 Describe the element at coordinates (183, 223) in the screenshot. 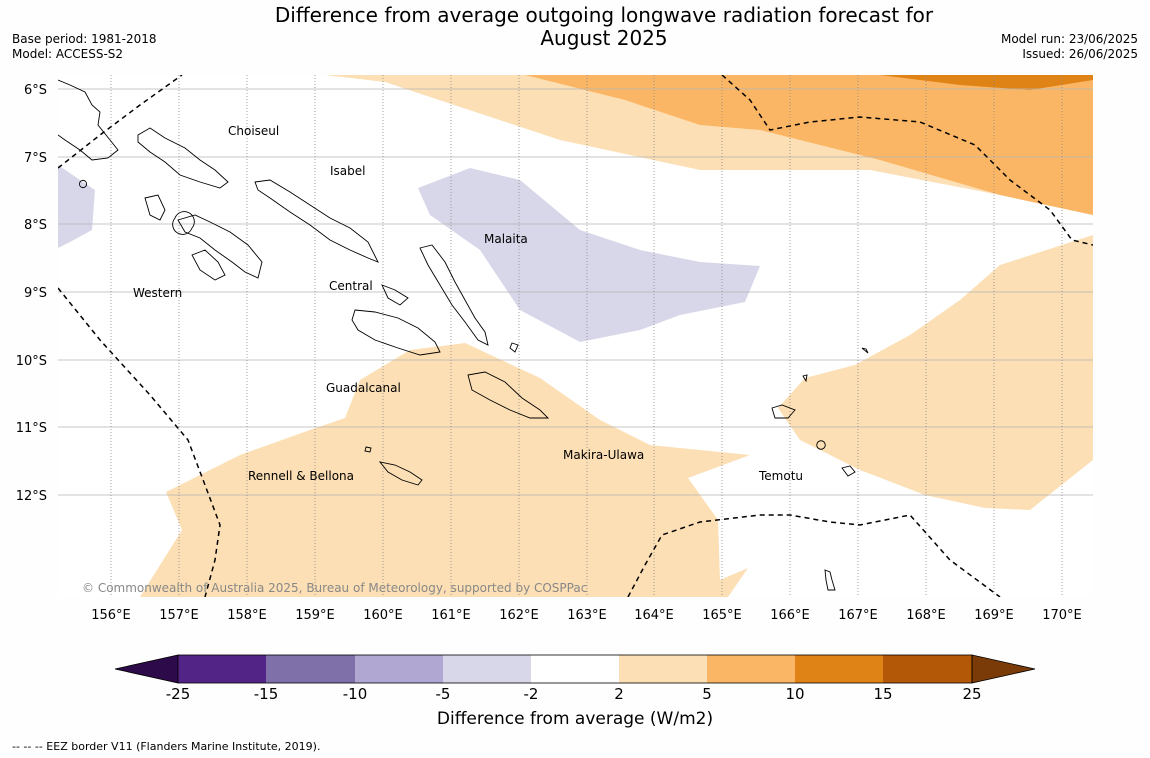

I see `coast-kolombangara` at that location.